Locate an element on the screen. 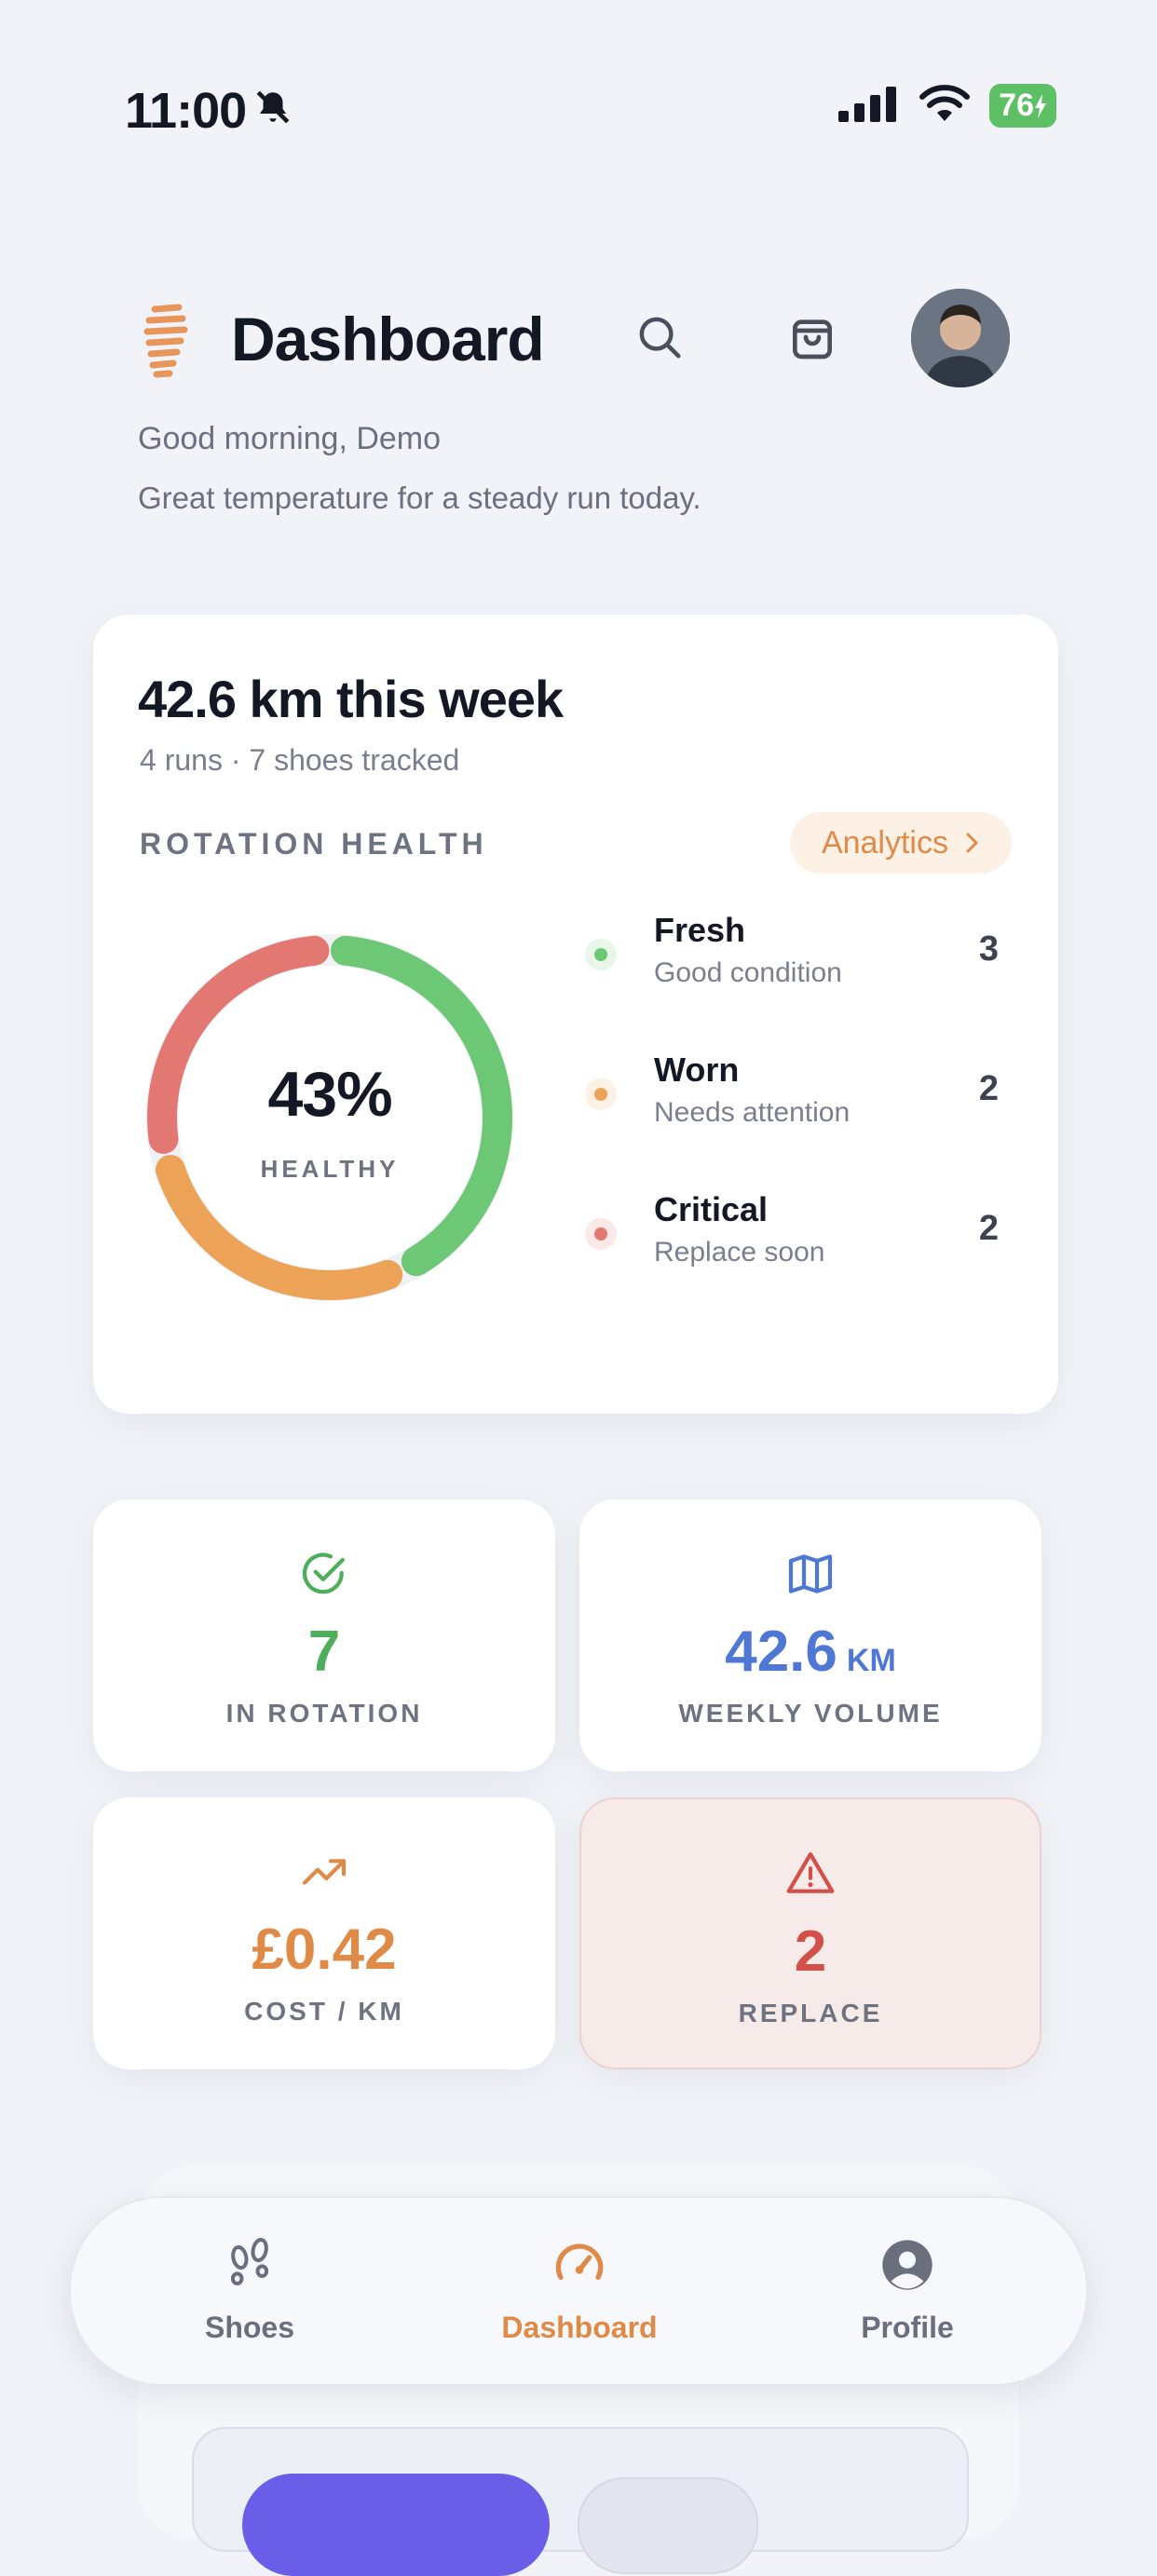 Image resolution: width=1157 pixels, height=2576 pixels. stat-weekly-volume: 42.6 KM WEEKLY VOLUME is located at coordinates (810, 1635).